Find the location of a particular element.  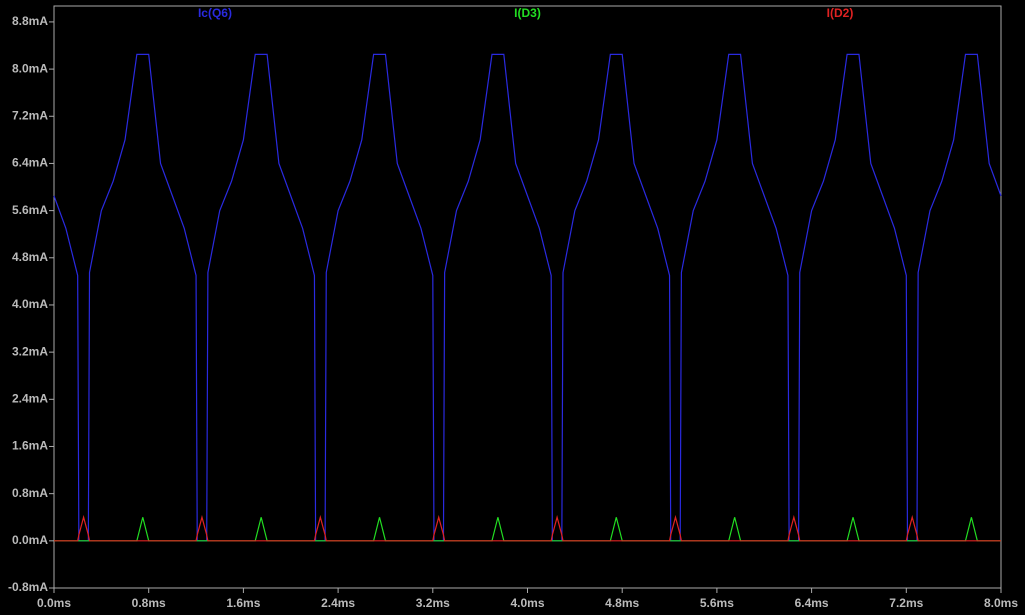

y-tick-label: 4.0mA is located at coordinates (30, 304).